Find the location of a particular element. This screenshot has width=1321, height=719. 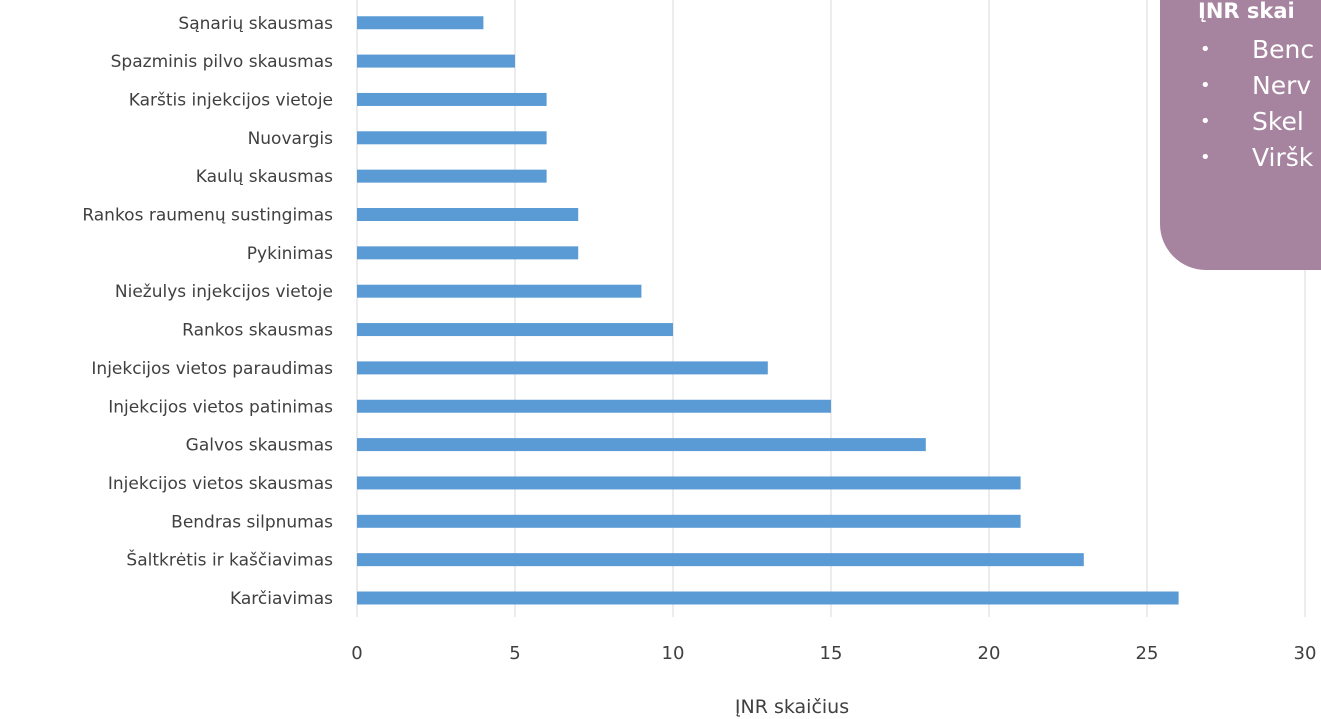

callout-title: ĮNR skai is located at coordinates (1246, 11).